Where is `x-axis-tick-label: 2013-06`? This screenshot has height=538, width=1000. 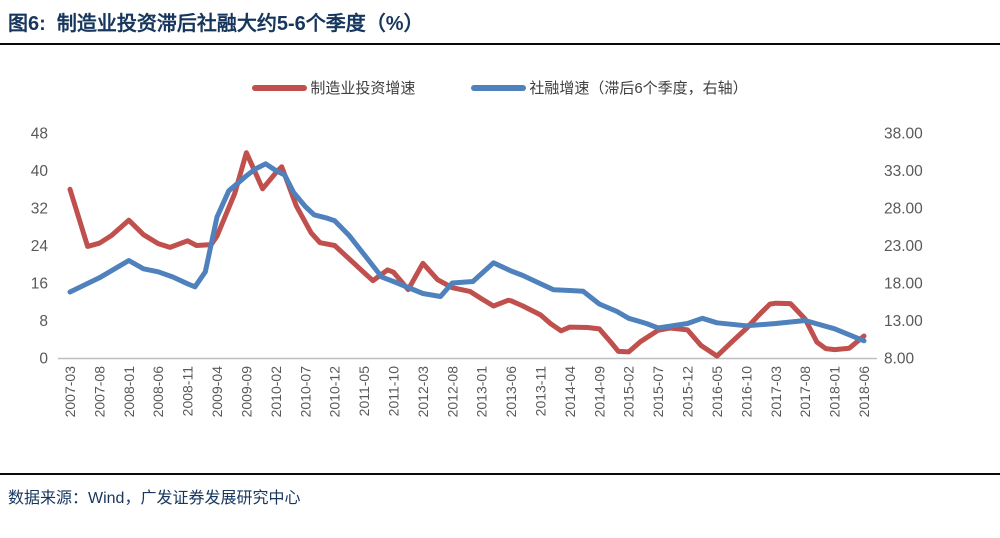
x-axis-tick-label: 2013-06 is located at coordinates (511, 392).